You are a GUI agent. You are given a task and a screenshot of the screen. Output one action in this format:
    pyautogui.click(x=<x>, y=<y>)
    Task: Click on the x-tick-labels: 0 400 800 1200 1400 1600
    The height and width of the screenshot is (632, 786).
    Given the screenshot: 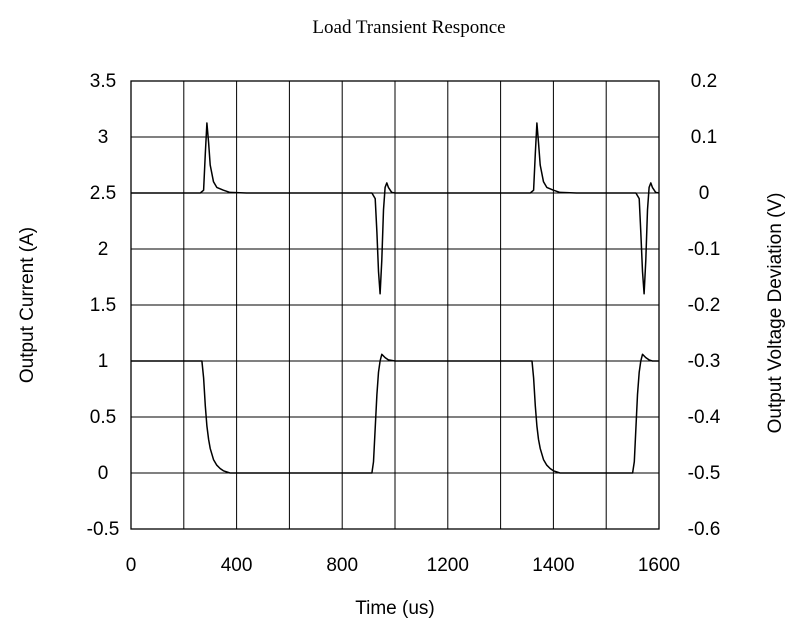 What is the action you would take?
    pyautogui.click(x=403, y=565)
    